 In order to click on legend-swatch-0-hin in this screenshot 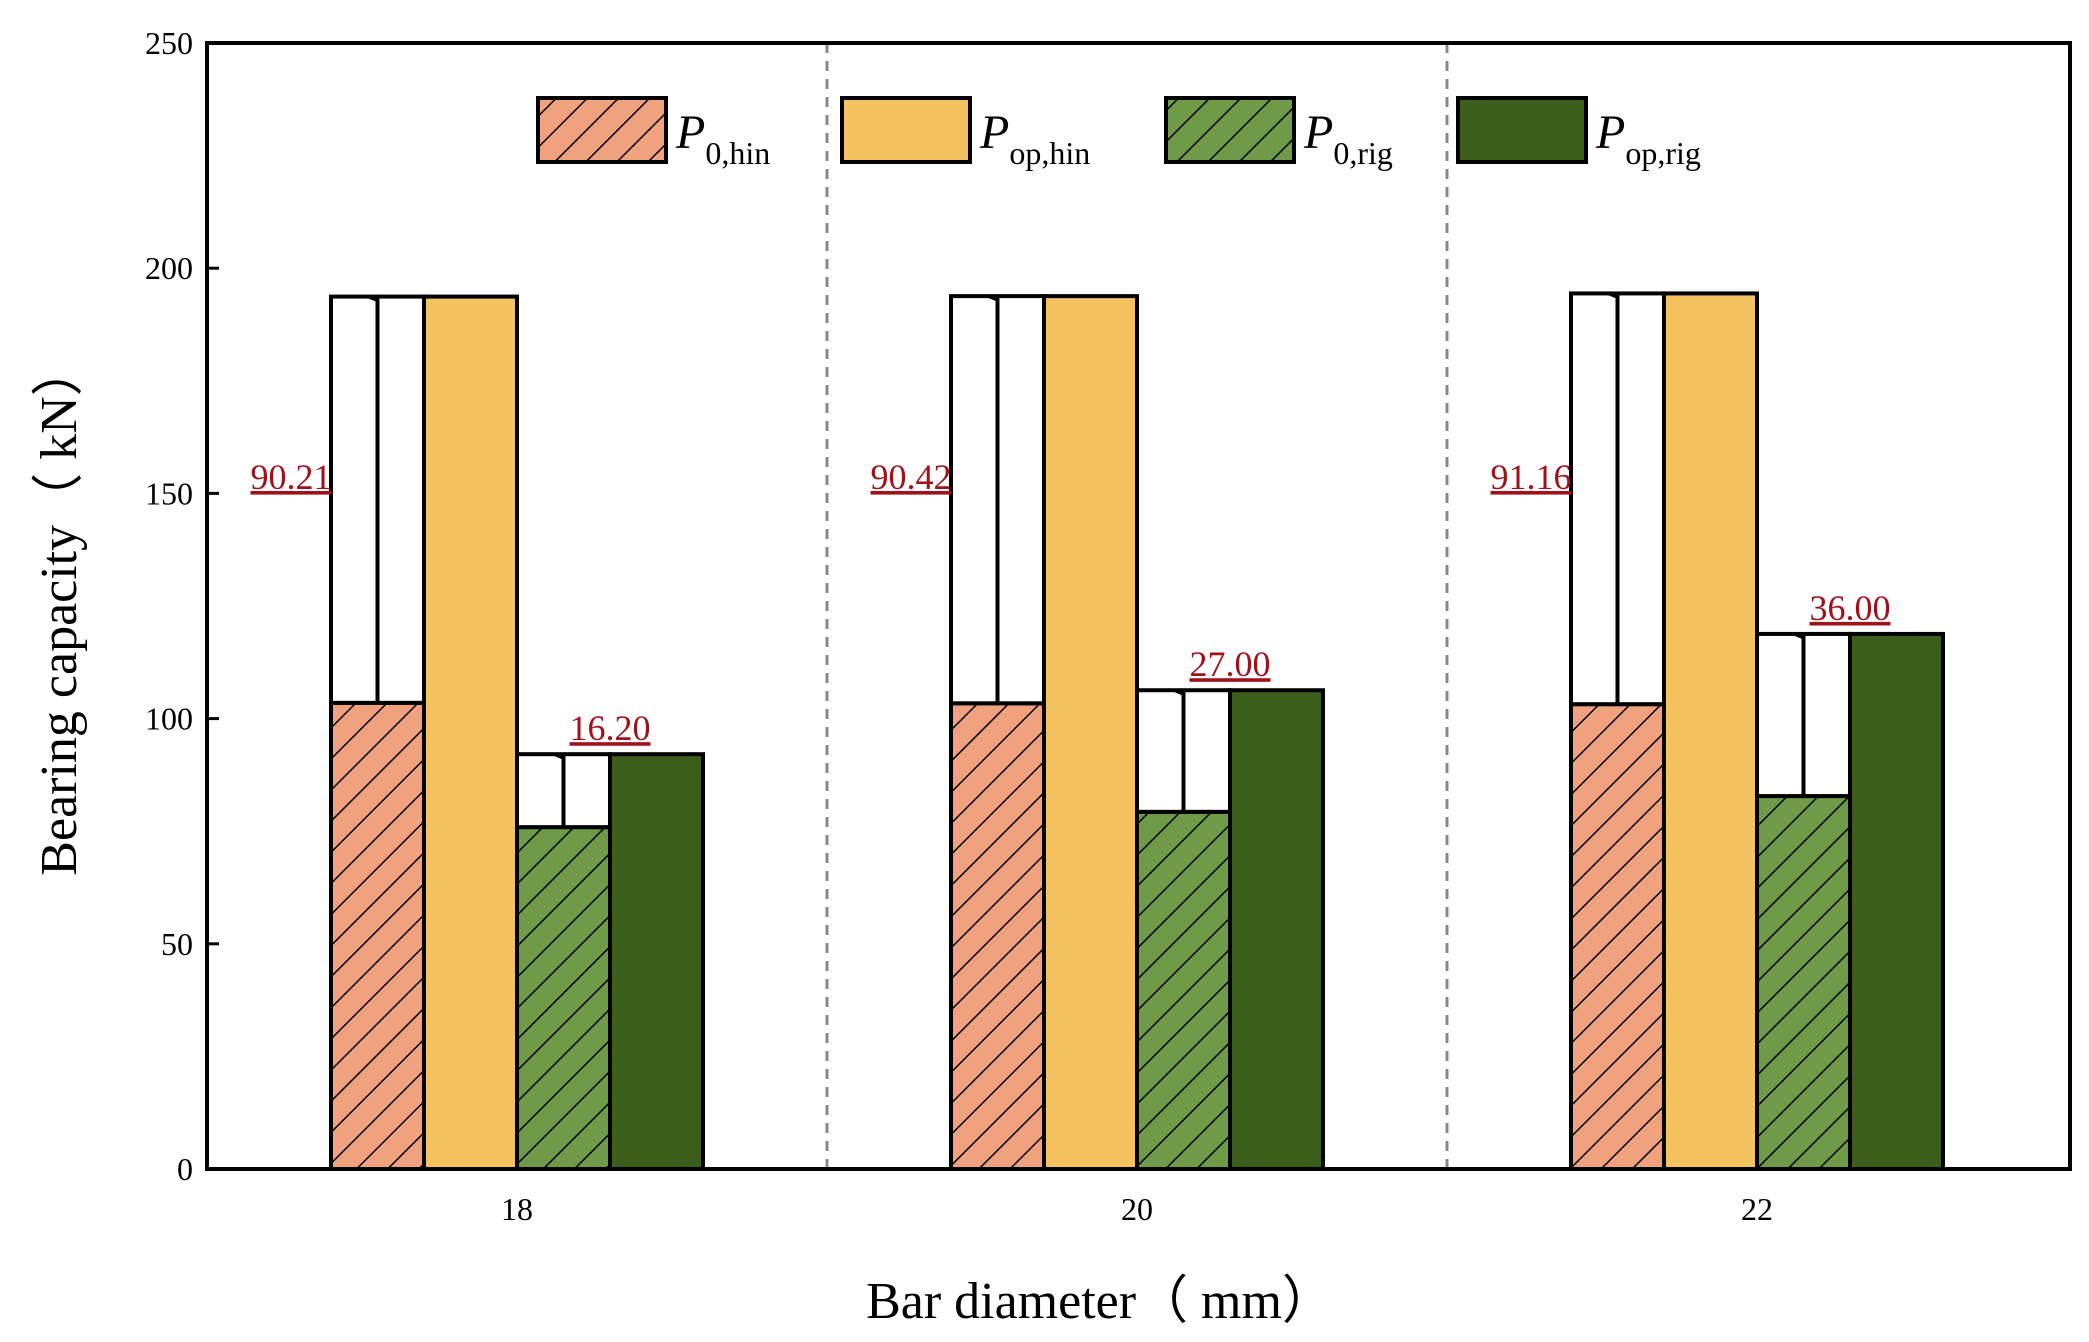, I will do `click(602, 130)`.